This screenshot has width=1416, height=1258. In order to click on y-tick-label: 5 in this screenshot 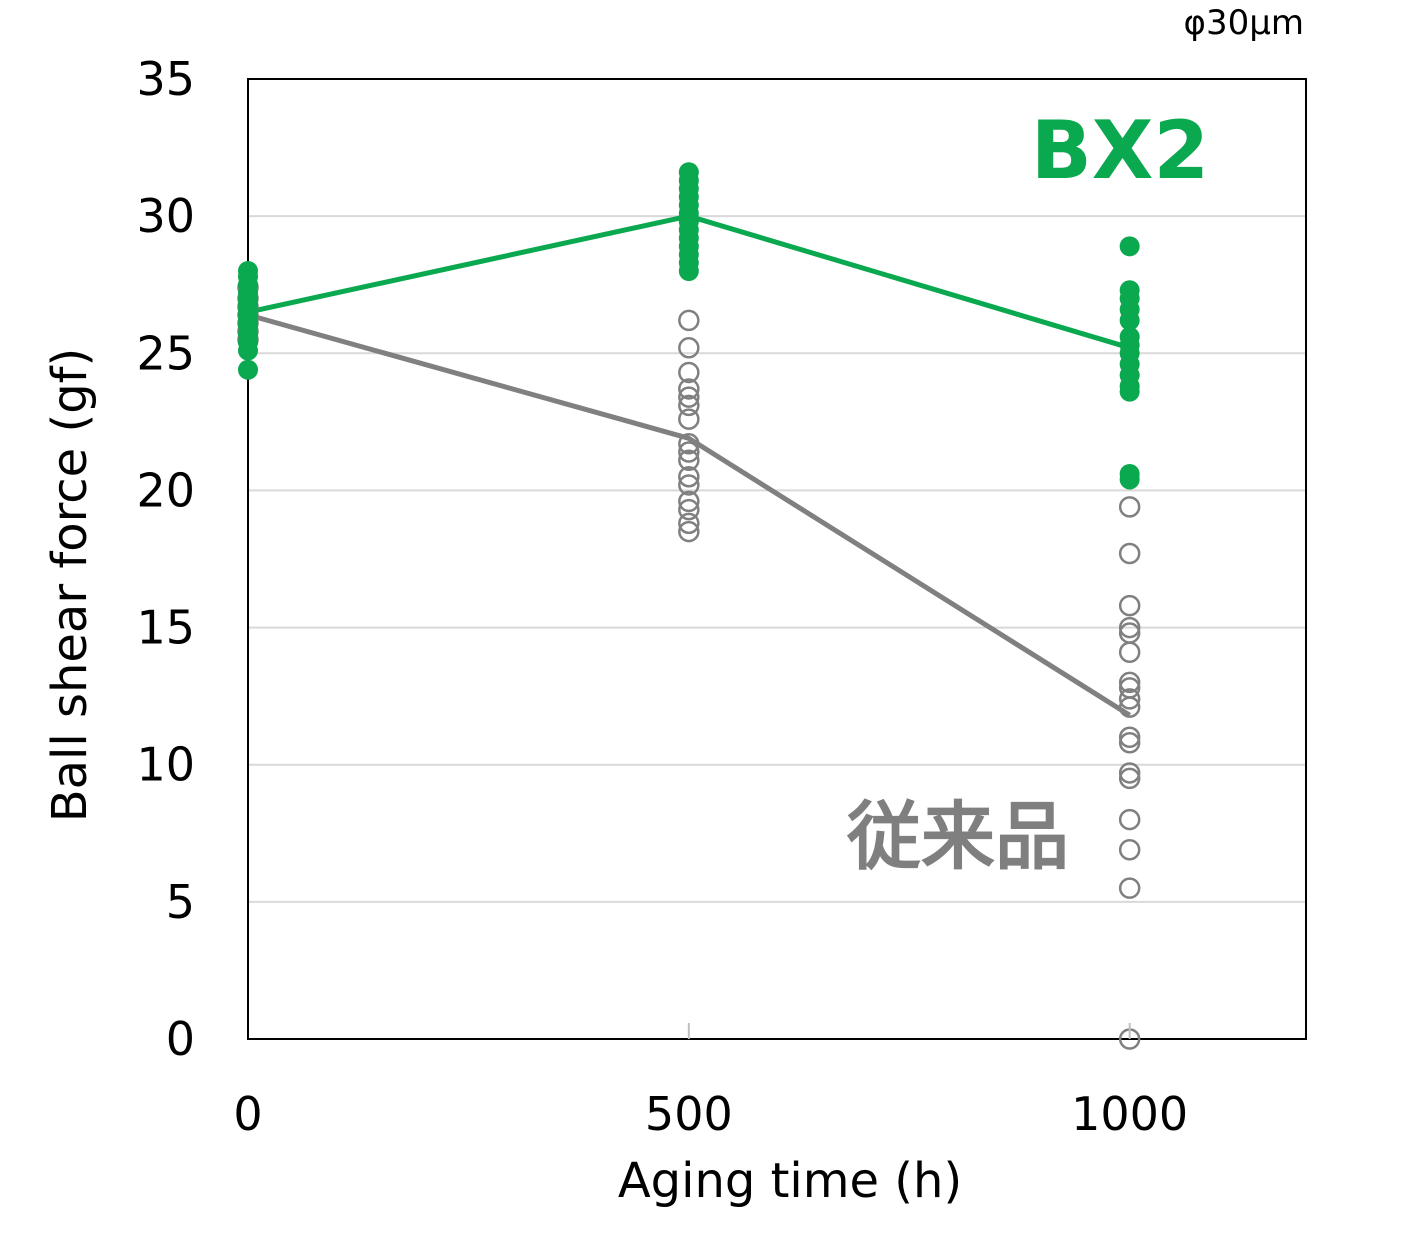, I will do `click(180, 902)`.